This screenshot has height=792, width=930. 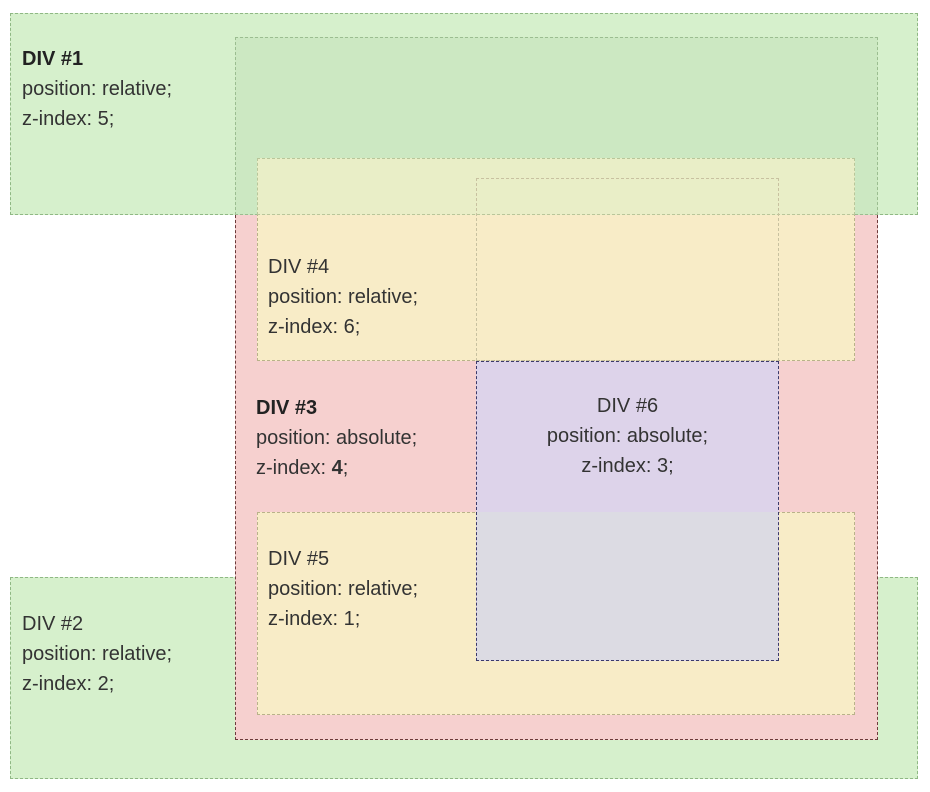 I want to click on div-6-title: DIV #6, so click(x=627, y=406).